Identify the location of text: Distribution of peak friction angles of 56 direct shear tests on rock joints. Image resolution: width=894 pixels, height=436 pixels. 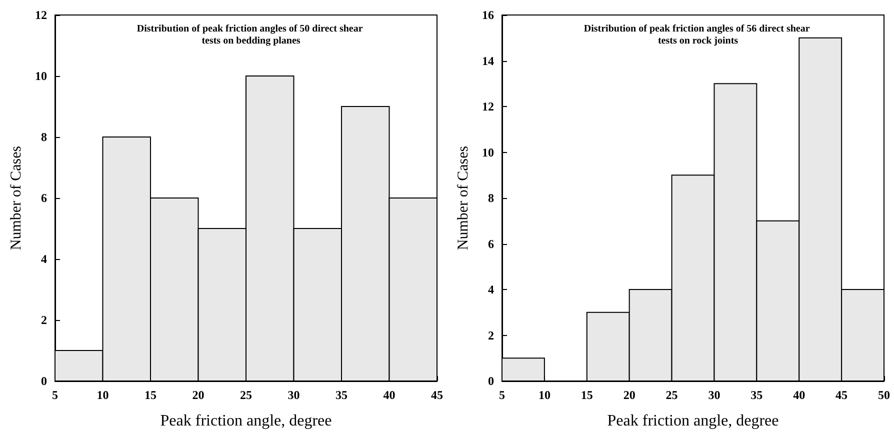
(698, 35).